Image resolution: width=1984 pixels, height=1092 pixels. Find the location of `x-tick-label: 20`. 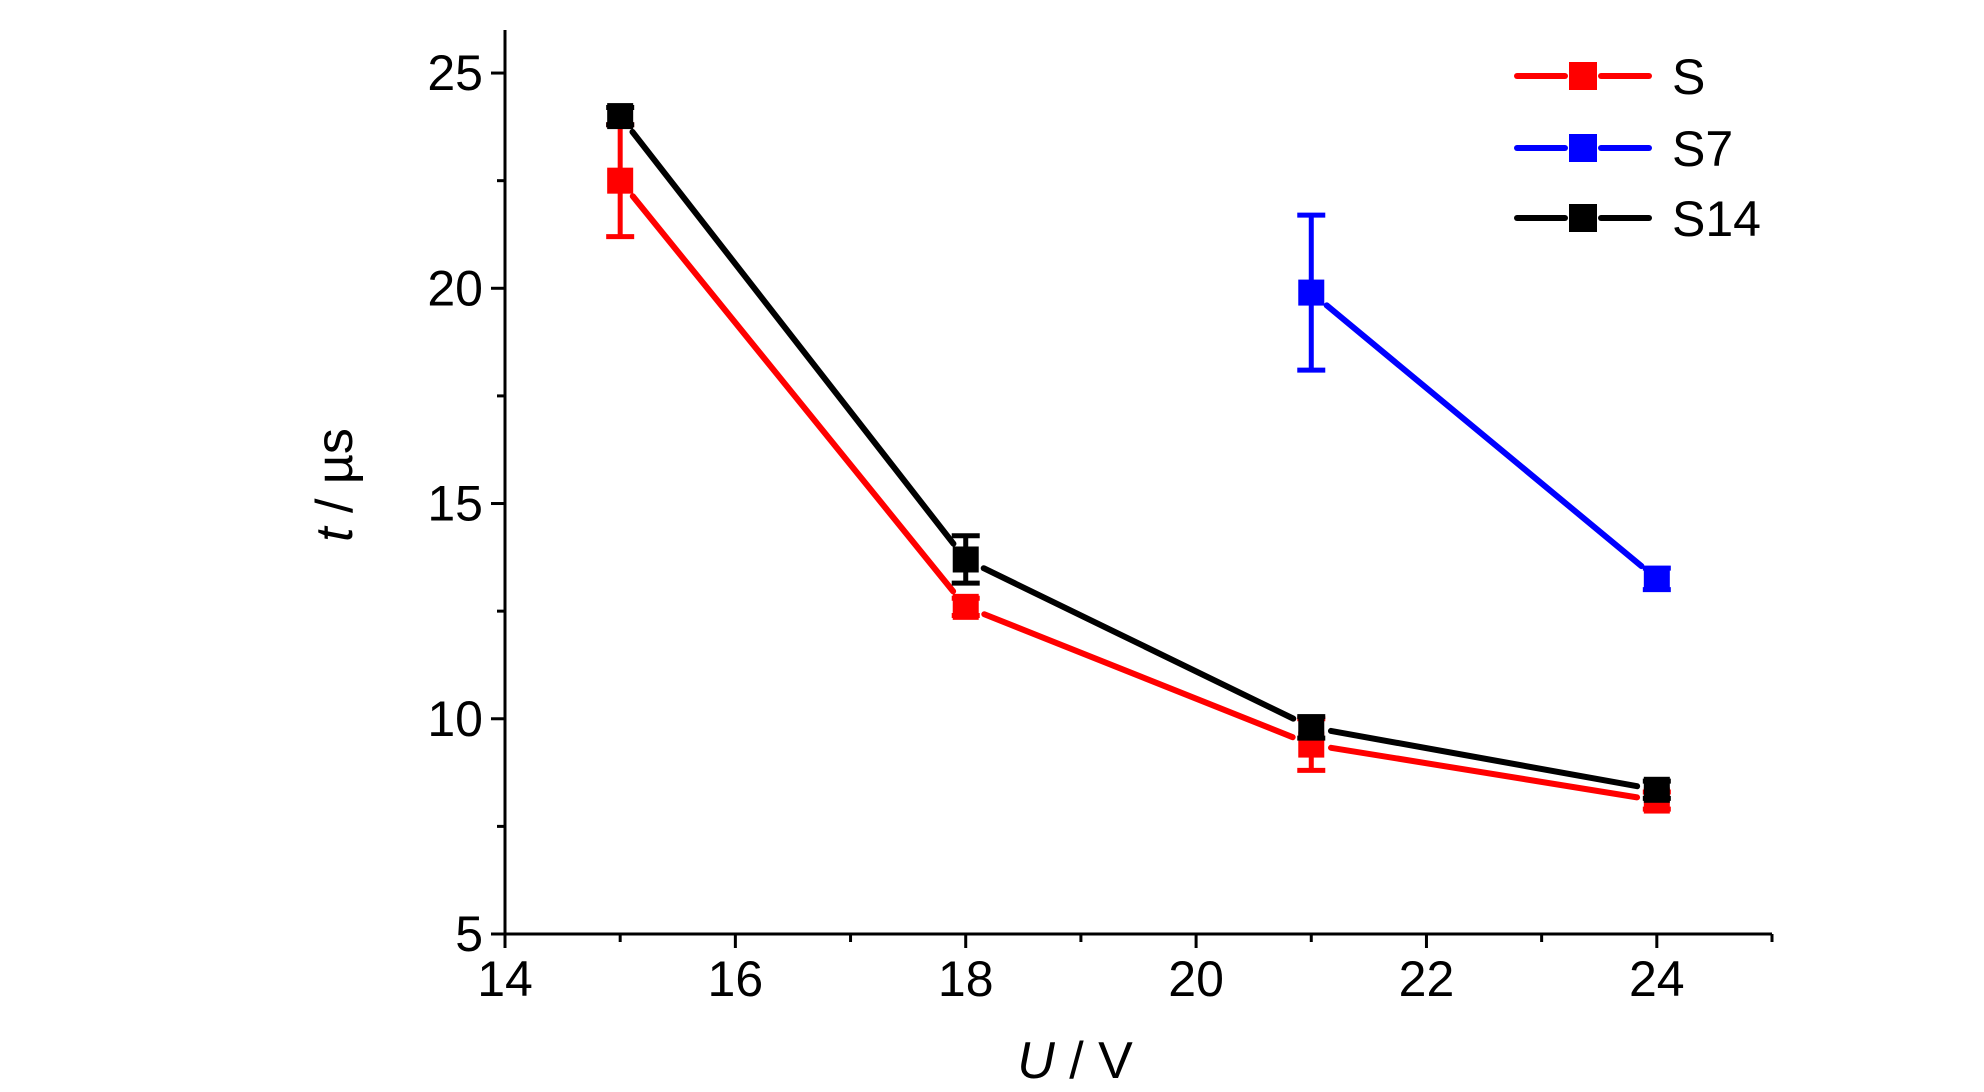

x-tick-label: 20 is located at coordinates (1196, 979).